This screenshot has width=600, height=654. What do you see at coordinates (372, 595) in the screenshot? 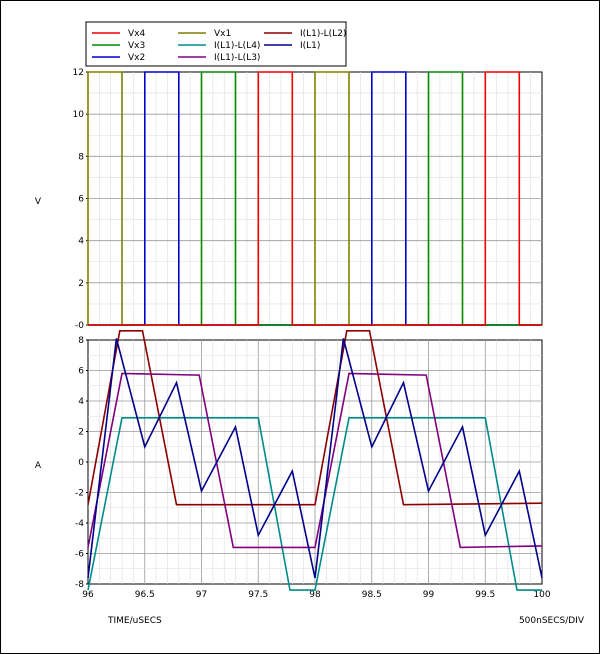
I see `x-tick-label: 98.5` at bounding box center [372, 595].